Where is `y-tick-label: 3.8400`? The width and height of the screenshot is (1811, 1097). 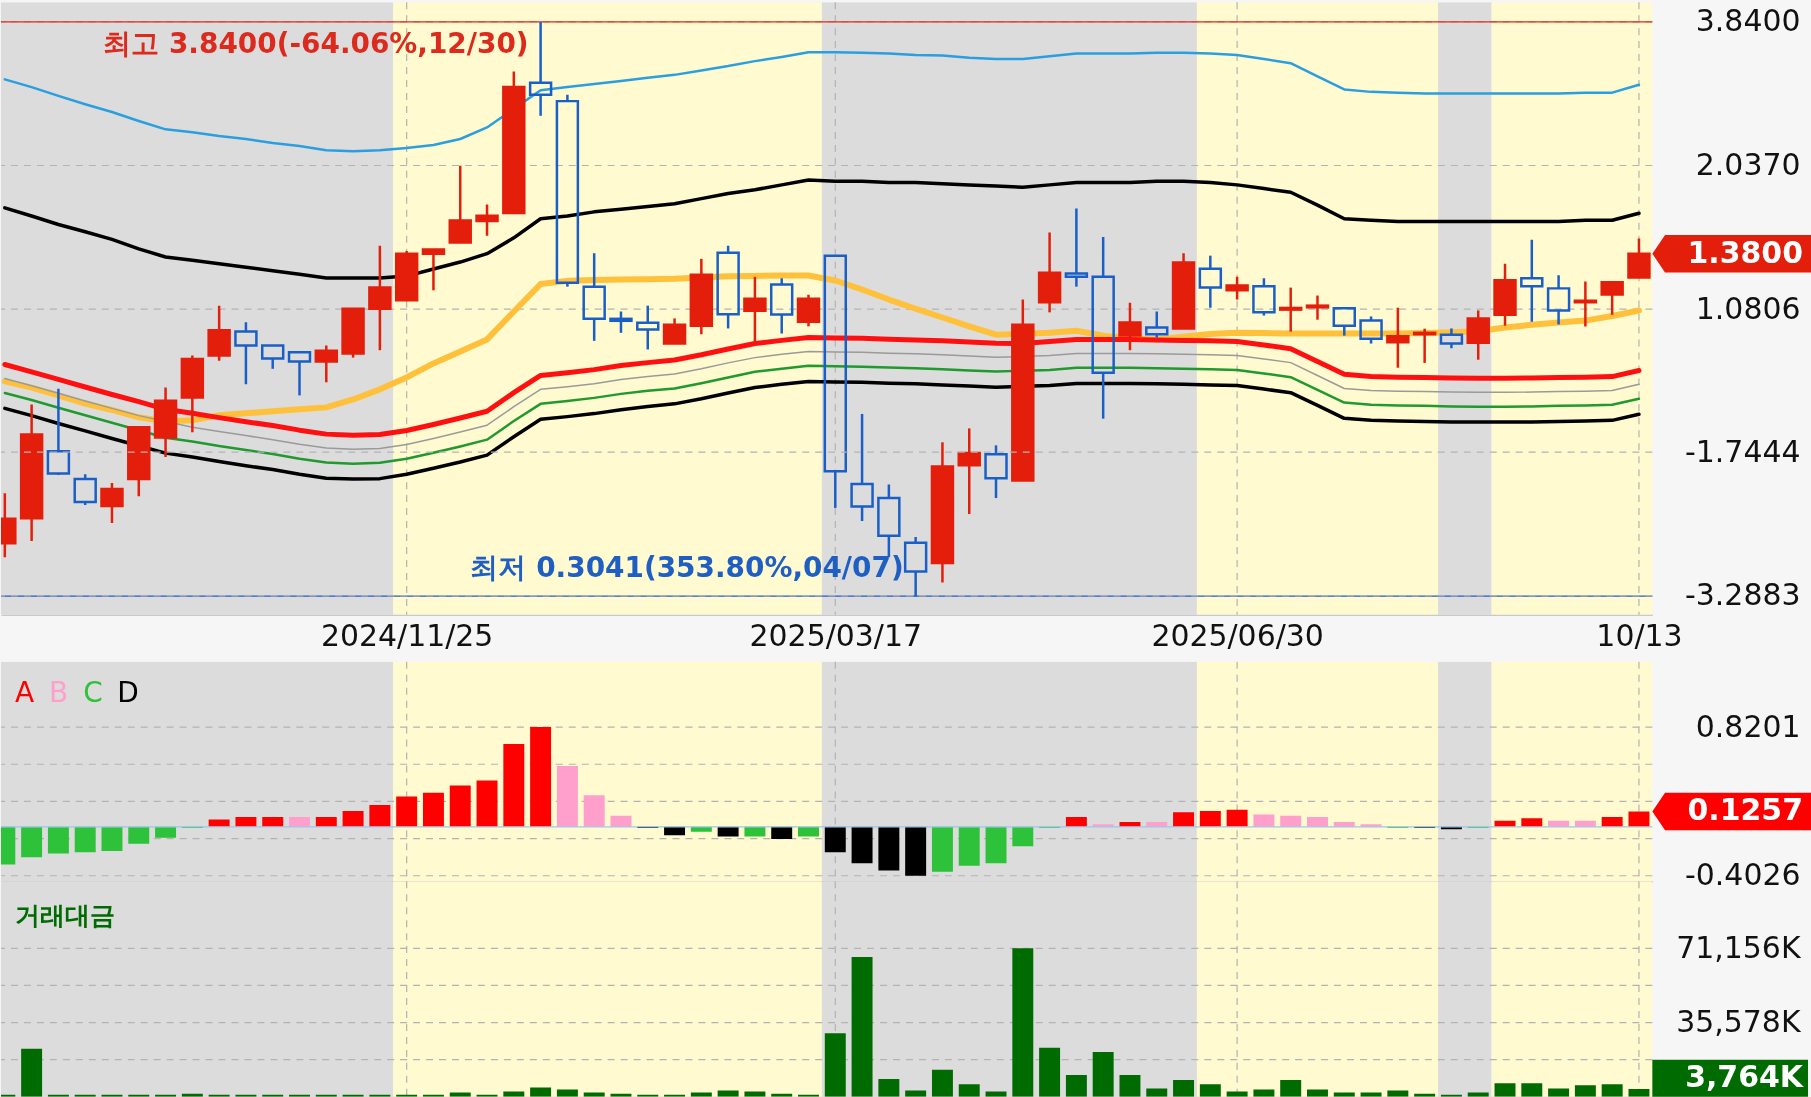 y-tick-label: 3.8400 is located at coordinates (1748, 21).